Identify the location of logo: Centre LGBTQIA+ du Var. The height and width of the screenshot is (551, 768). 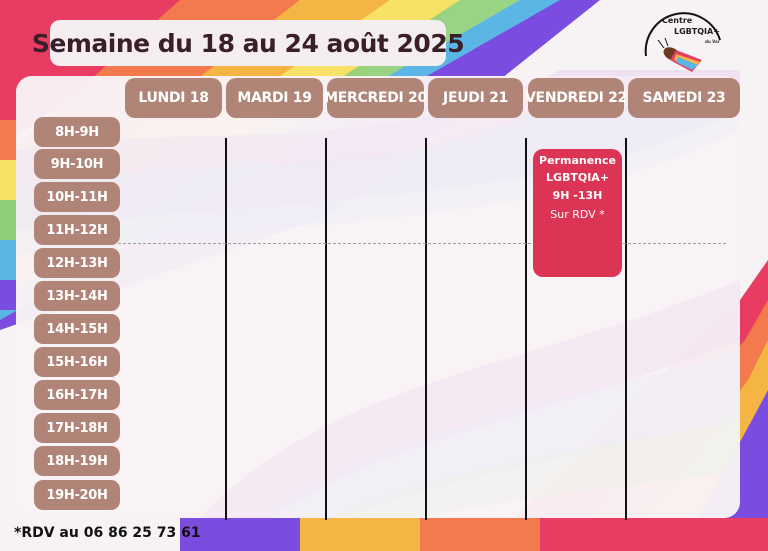
(683, 42).